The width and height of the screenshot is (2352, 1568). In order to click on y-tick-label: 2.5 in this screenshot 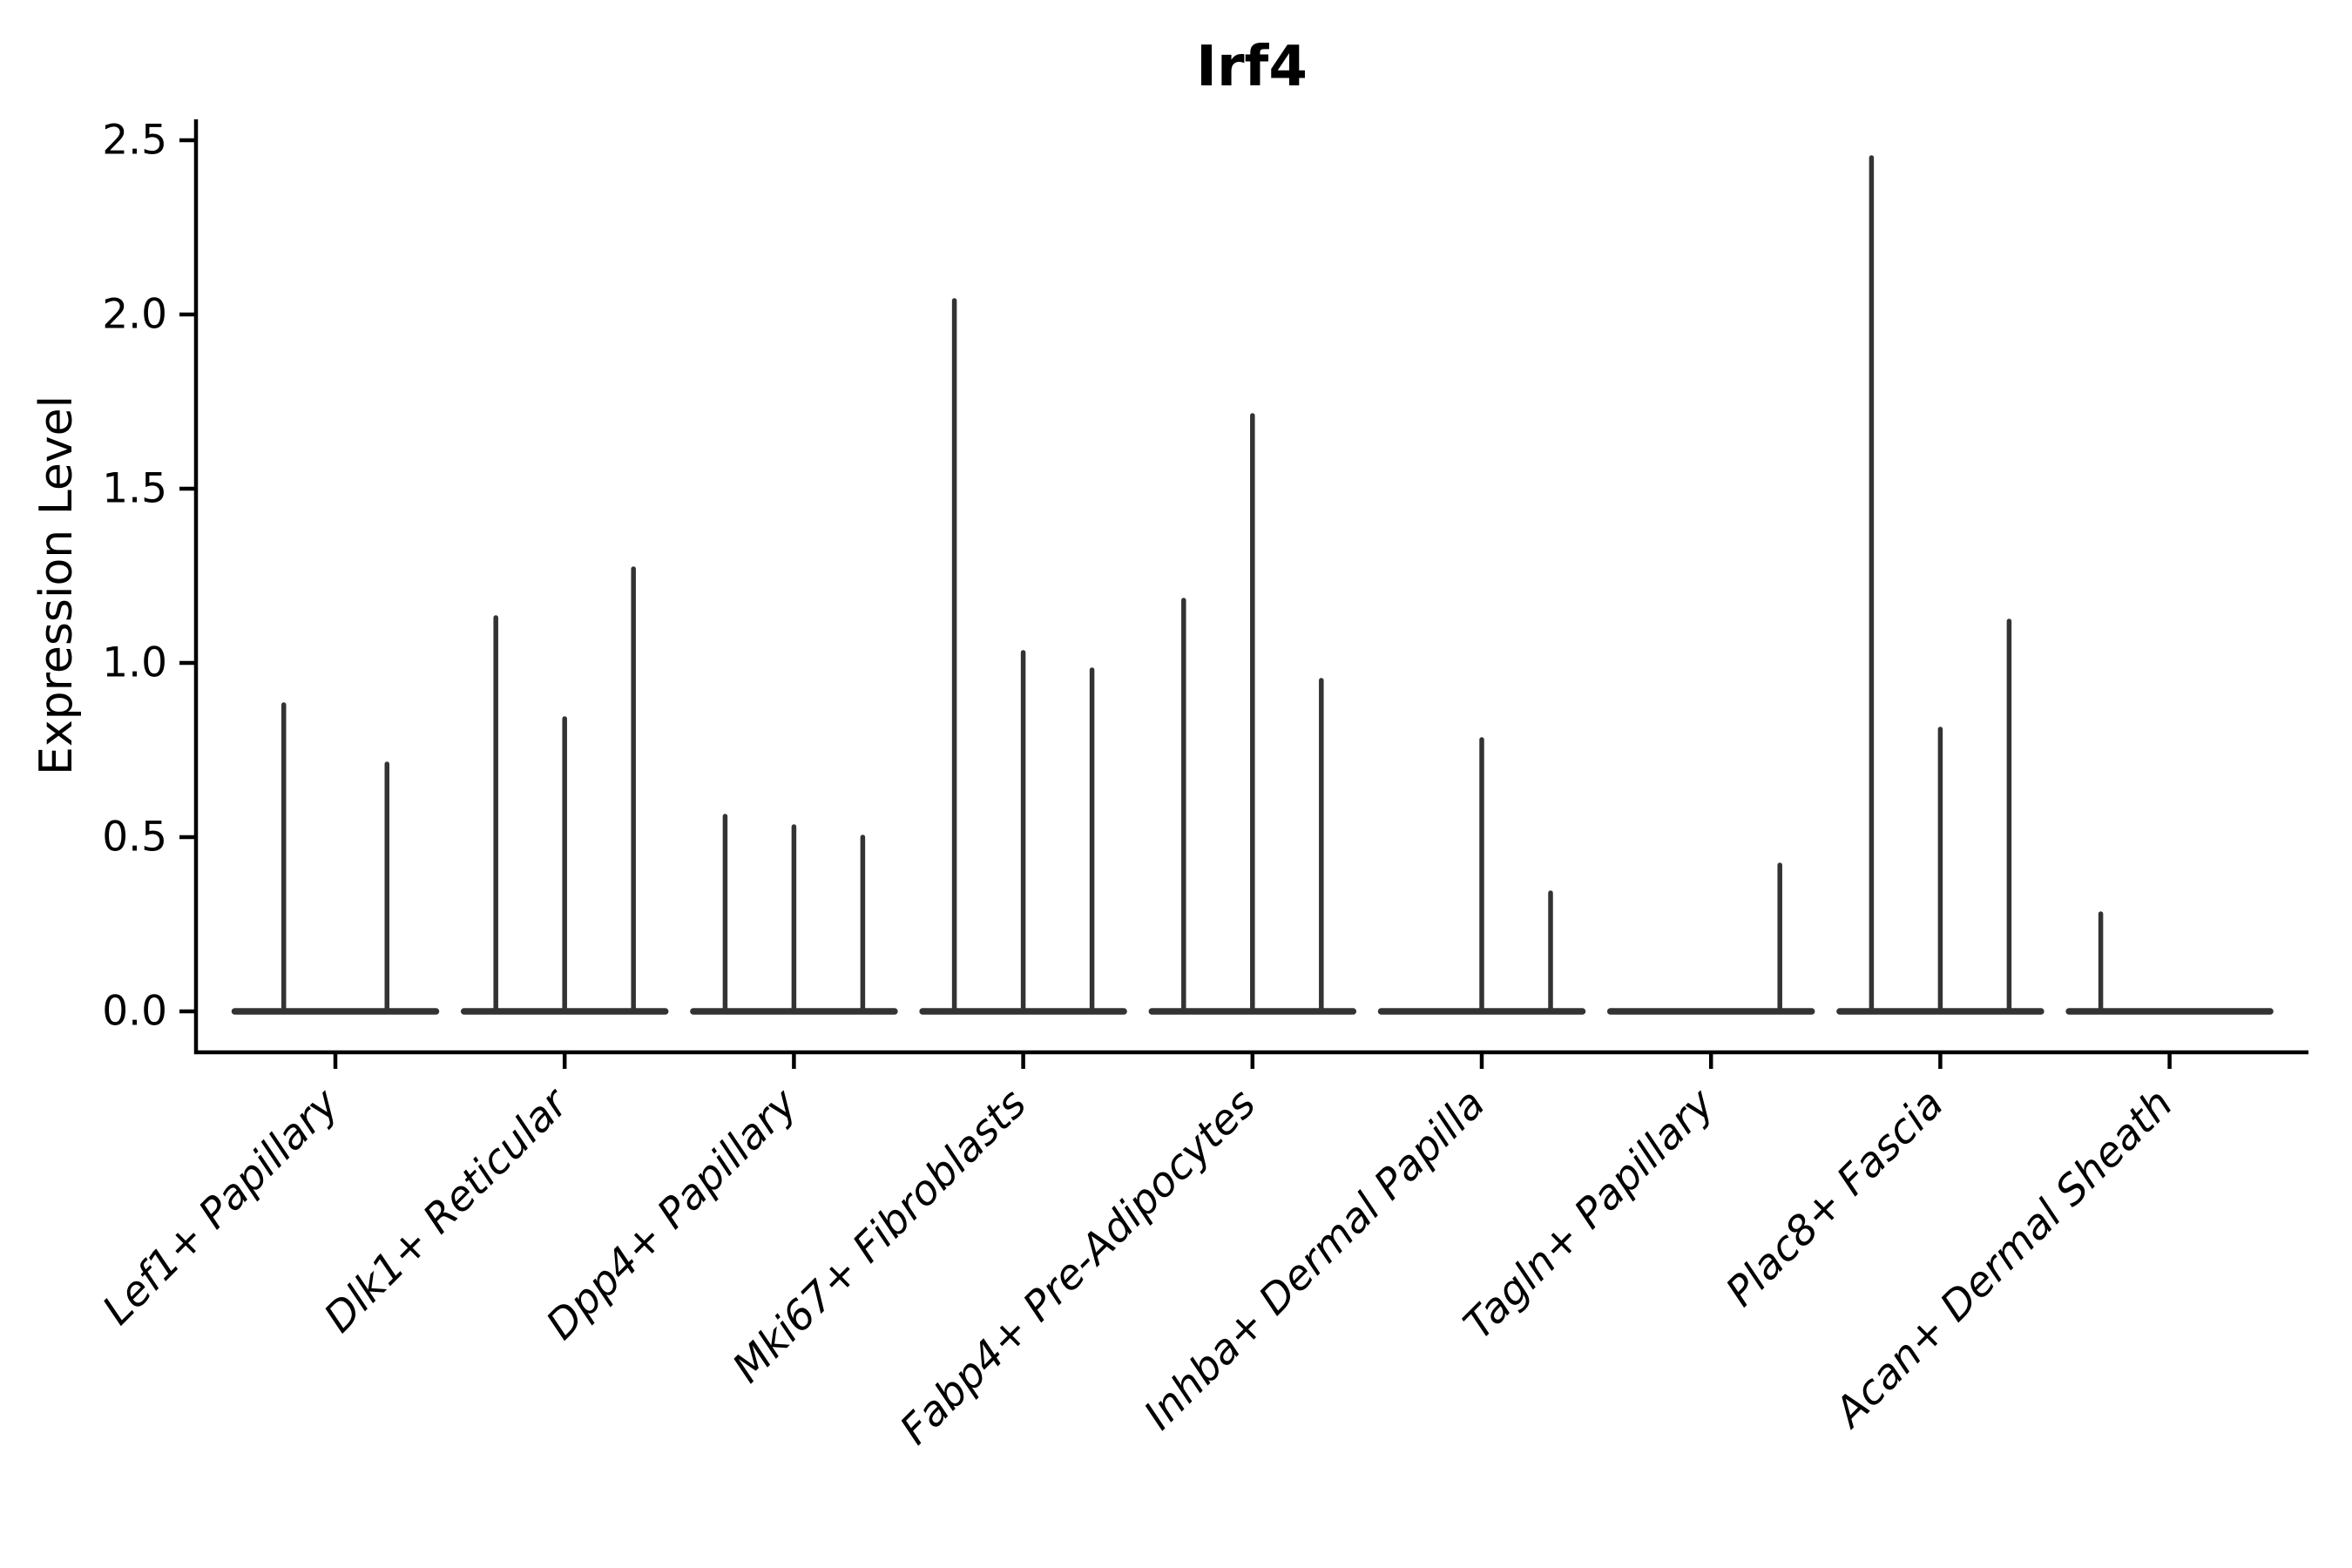, I will do `click(134, 141)`.